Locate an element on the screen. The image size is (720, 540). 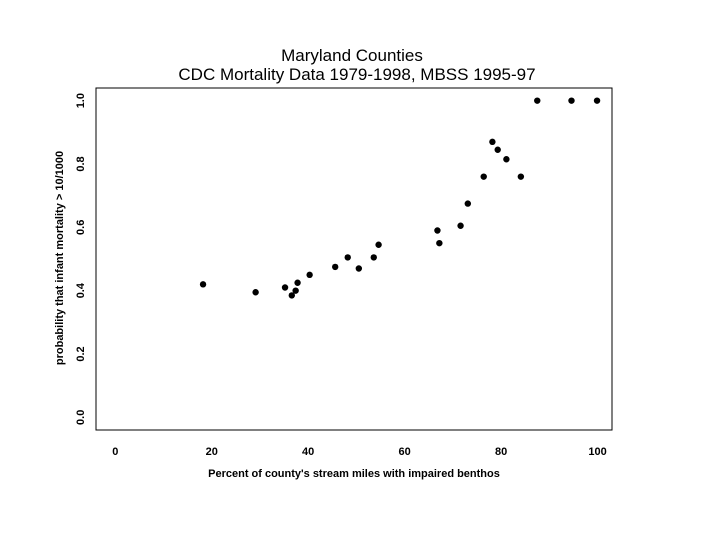
x-tick-label: 20 is located at coordinates (212, 452).